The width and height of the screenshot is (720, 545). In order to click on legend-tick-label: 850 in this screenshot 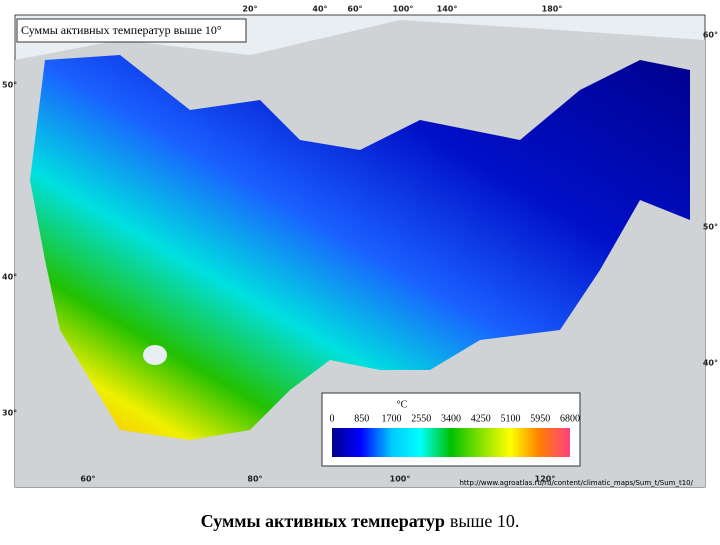, I will do `click(361, 418)`.